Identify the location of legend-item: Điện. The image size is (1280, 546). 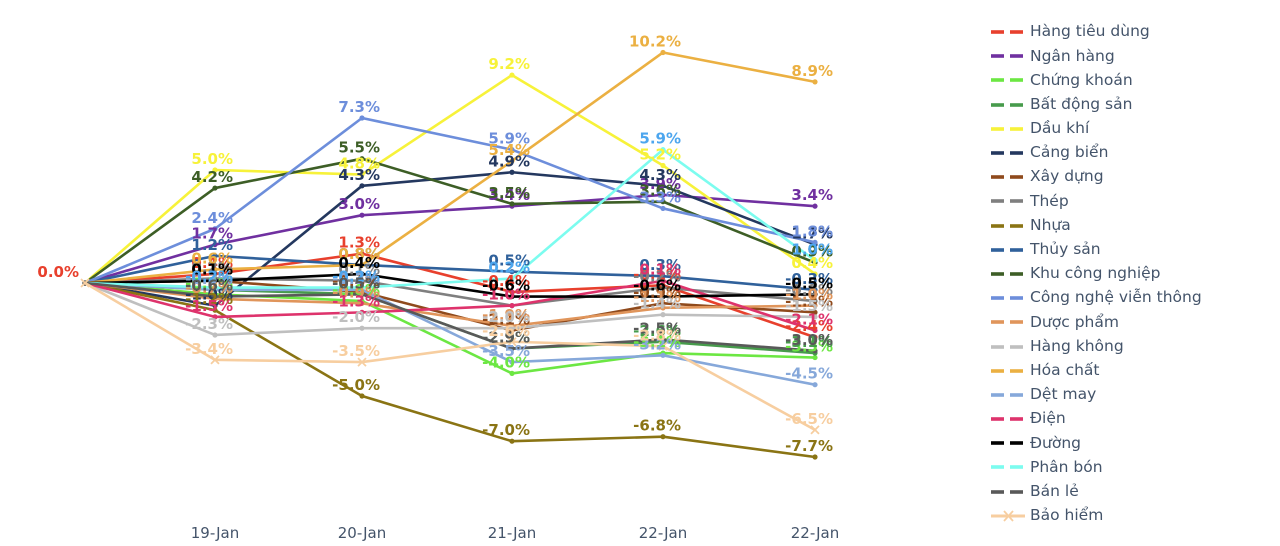
(1135, 419).